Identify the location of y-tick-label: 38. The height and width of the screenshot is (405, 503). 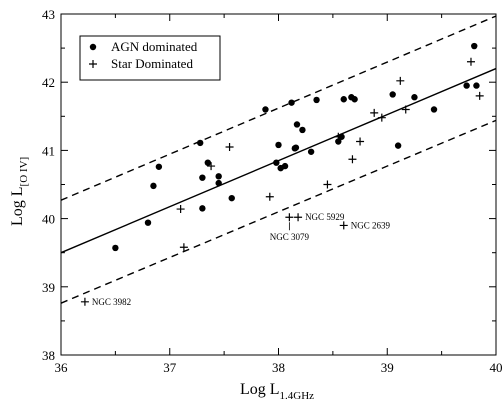
(48, 355).